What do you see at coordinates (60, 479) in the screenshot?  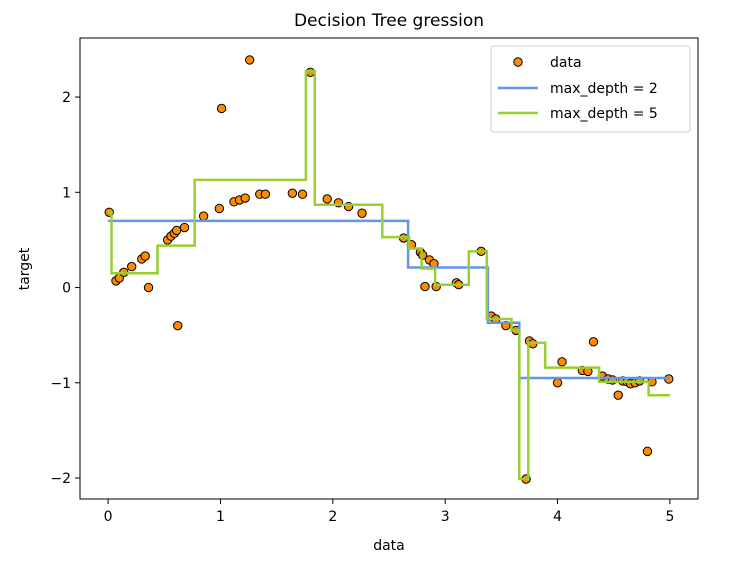 I see `y-tick-label: −2` at bounding box center [60, 479].